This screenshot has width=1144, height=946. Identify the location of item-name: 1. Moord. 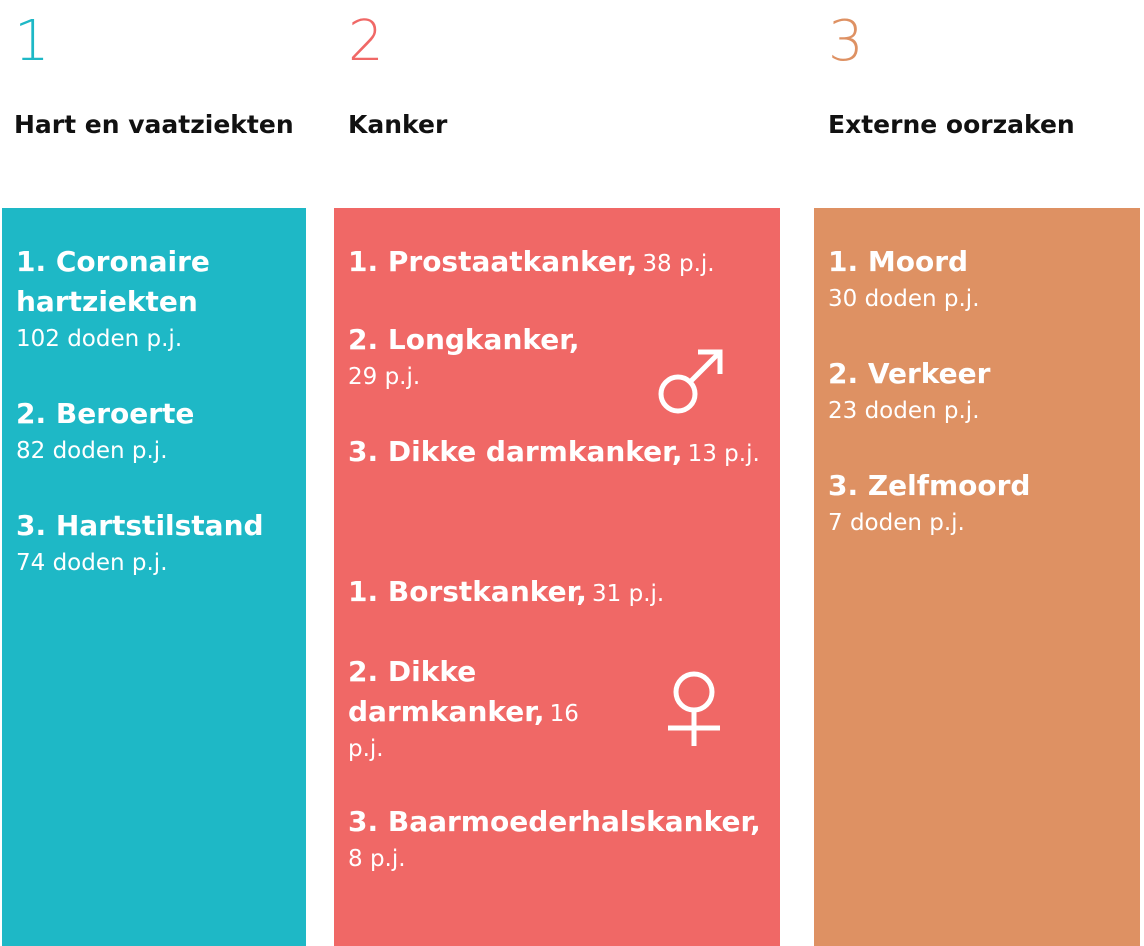
(898, 261).